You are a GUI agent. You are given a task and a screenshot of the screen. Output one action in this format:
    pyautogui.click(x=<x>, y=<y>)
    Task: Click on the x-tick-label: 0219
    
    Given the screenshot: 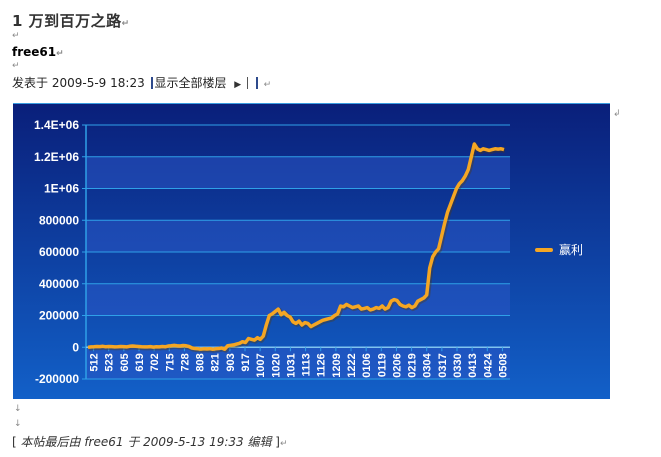 What is the action you would take?
    pyautogui.click(x=413, y=365)
    